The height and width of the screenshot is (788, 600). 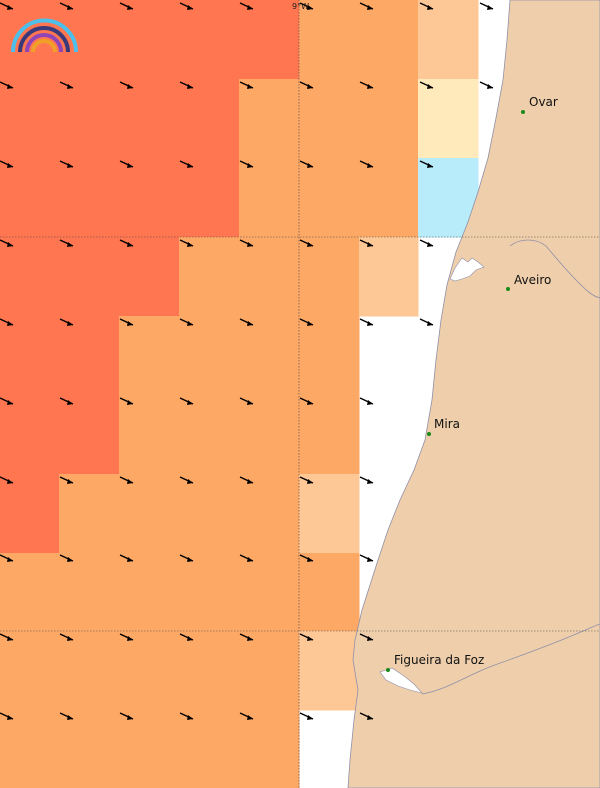 What do you see at coordinates (429, 434) in the screenshot?
I see `city-marker-mira` at bounding box center [429, 434].